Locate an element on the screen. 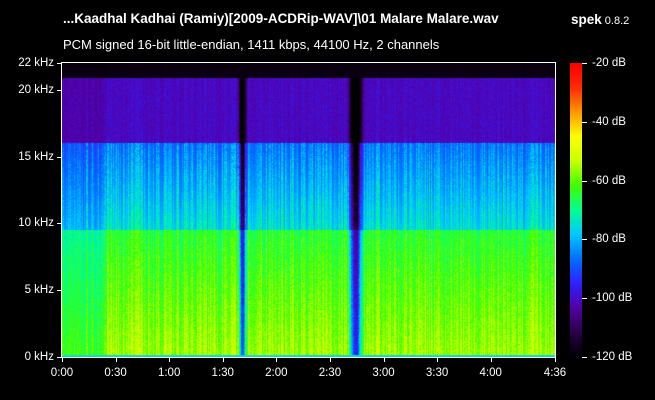 The image size is (655, 400). db-tick-label: -20 dB is located at coordinates (609, 63).